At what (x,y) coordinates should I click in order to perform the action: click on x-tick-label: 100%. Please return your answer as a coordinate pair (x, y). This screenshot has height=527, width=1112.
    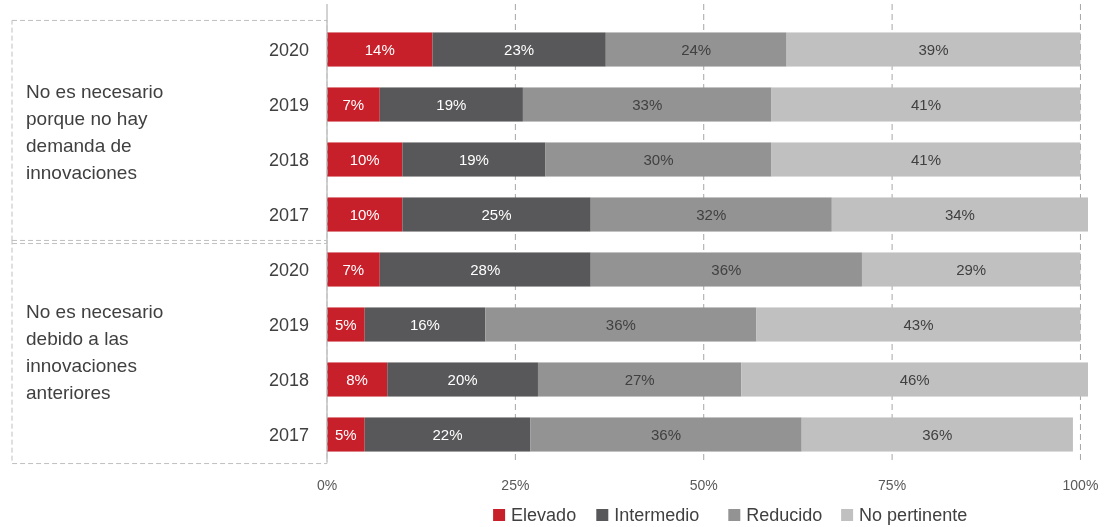
    Looking at the image, I should click on (1080, 485).